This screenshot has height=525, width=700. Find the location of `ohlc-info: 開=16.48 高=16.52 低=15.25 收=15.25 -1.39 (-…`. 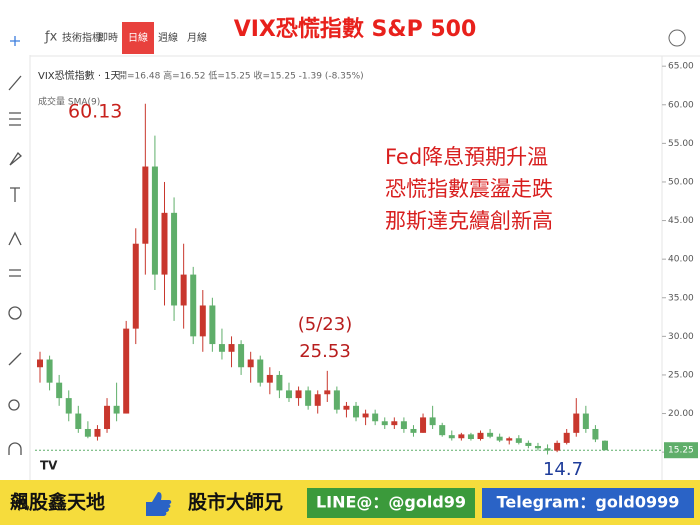

ohlc-info: 開=16.48 高=16.52 低=15.25 收=15.25 -1.39 (-… is located at coordinates (241, 76).